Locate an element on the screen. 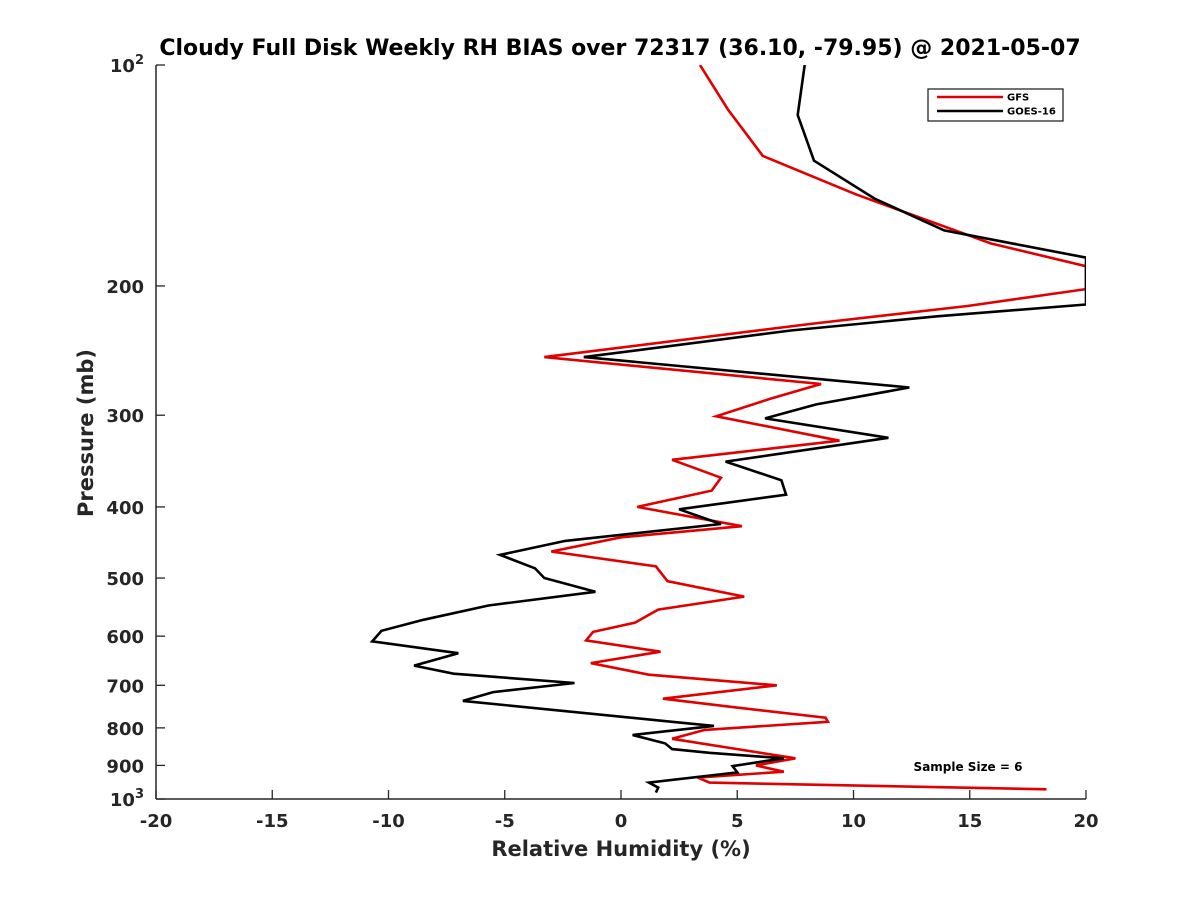 Image resolution: width=1200 pixels, height=900 pixels. x-tick-label: 20 is located at coordinates (1085, 821).